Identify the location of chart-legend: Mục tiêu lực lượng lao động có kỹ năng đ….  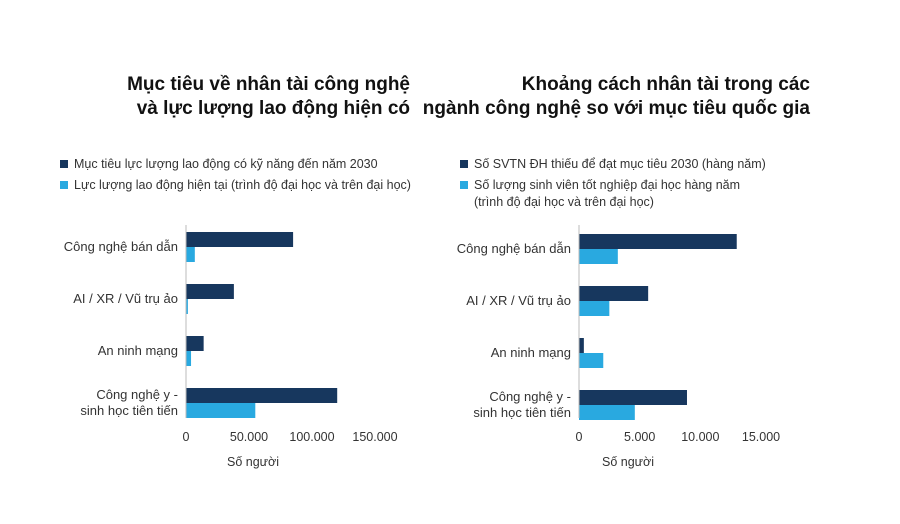
(235, 177).